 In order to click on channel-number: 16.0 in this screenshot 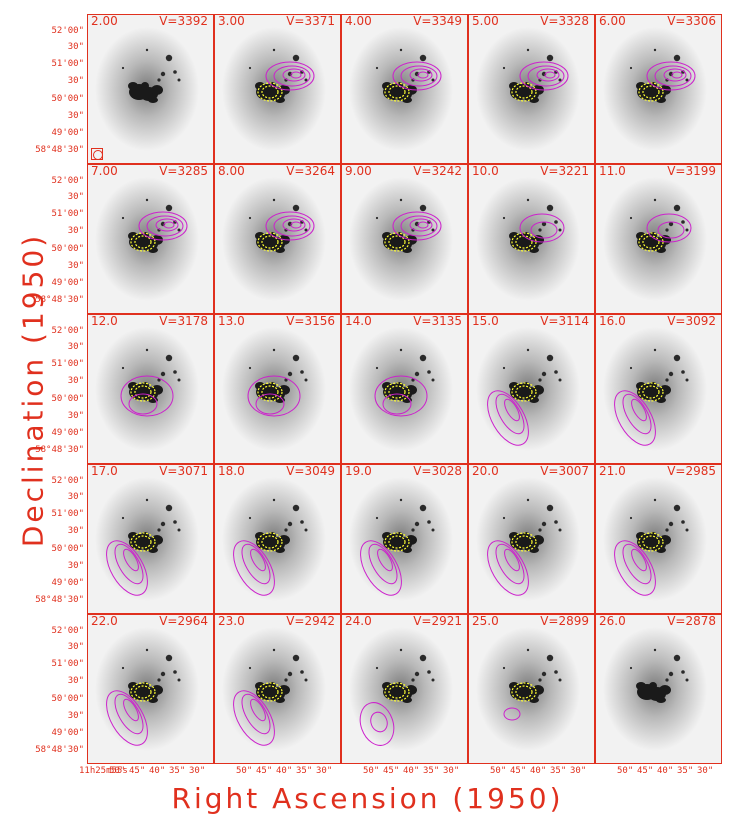, I will do `click(612, 321)`.